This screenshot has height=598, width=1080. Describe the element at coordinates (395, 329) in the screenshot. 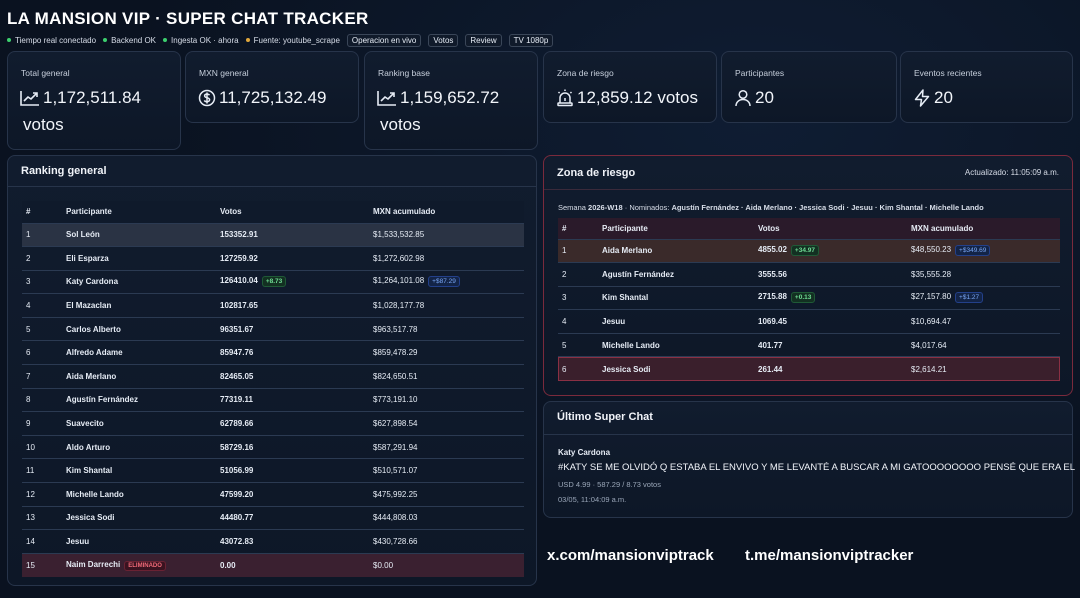

I see `mxn-value: $963,517.78` at that location.